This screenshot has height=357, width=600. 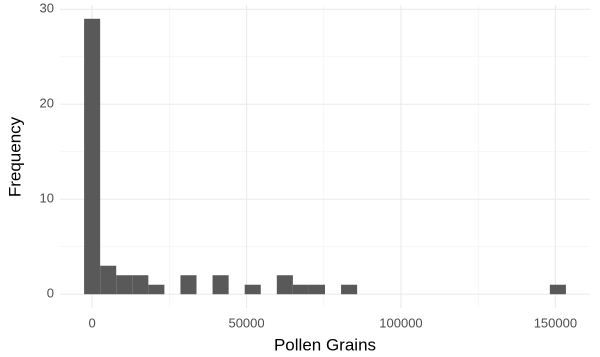 I want to click on y-tick-label: 10, so click(x=47, y=198).